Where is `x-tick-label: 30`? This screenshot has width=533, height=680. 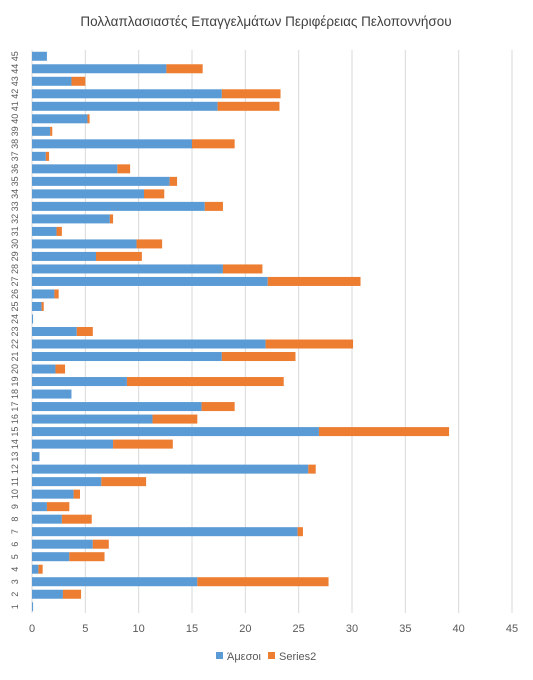 x-tick-label: 30 is located at coordinates (352, 629).